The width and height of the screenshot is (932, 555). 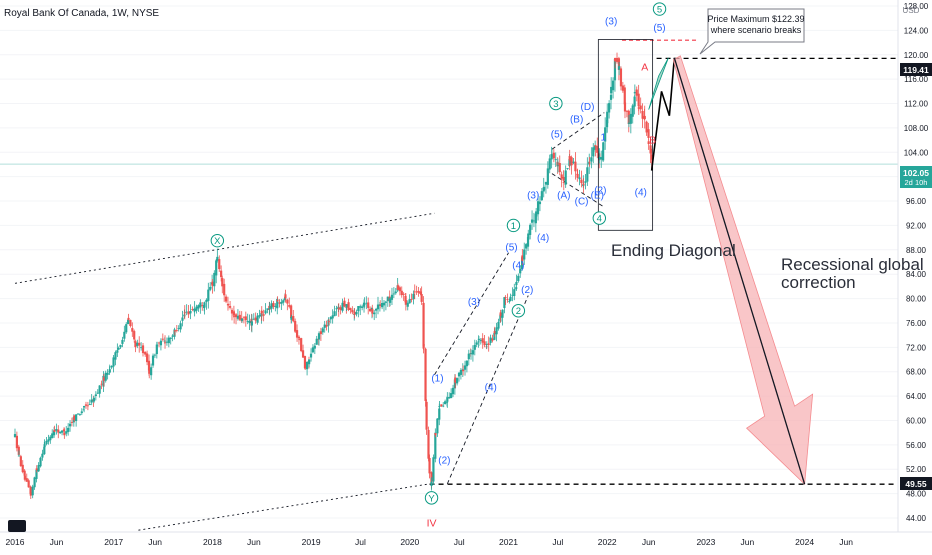 I want to click on callout-line-2: where scenario breaks, so click(x=756, y=30).